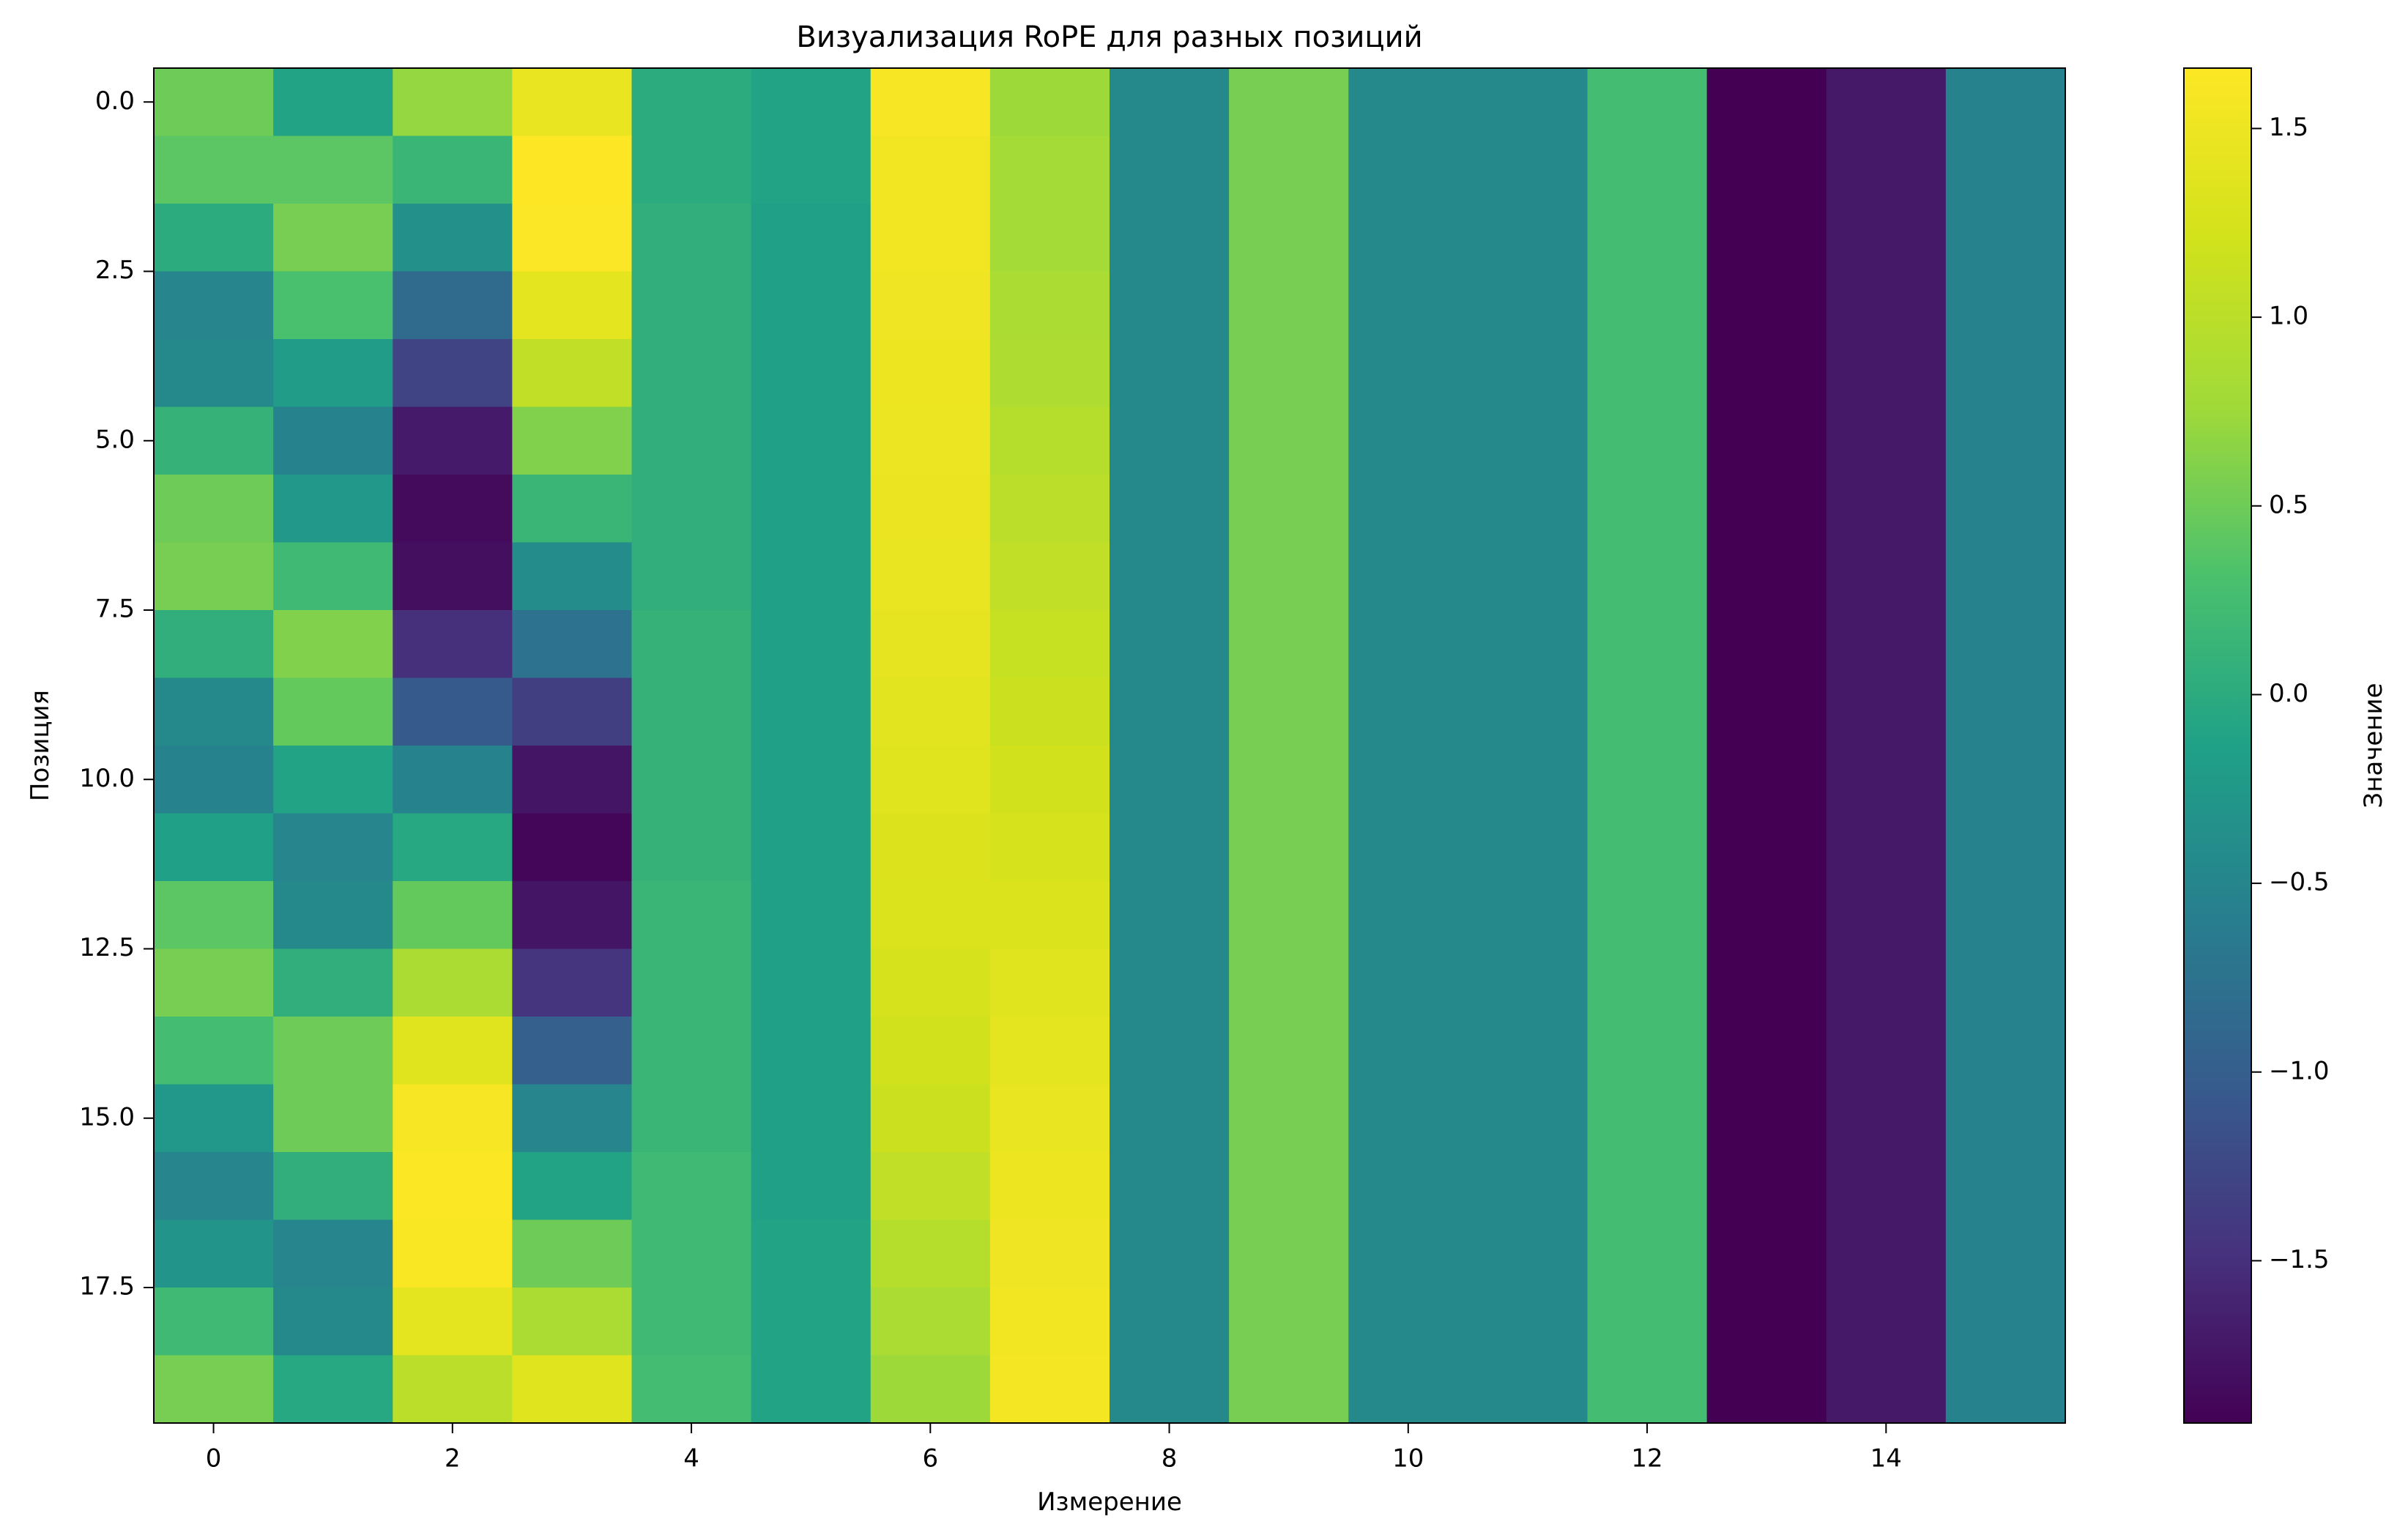 This screenshot has height=1538, width=2408. I want to click on x-tick-label: 0, so click(214, 1459).